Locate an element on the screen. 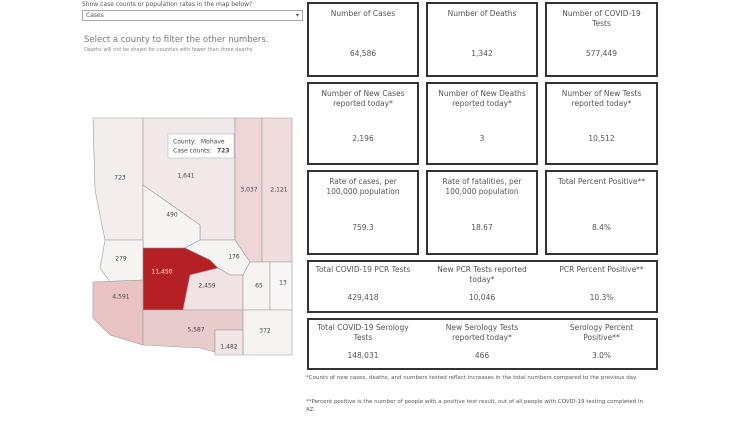 Image resolution: width=750 pixels, height=422 pixels. tile-title: Number of COVID-19 Tests is located at coordinates (601, 18).